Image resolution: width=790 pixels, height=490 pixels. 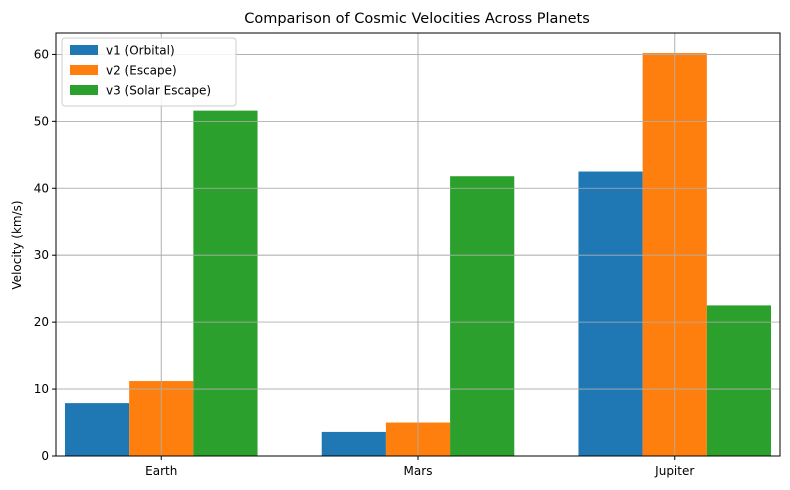 I want to click on x-tick-label-mars: Mars, so click(x=418, y=471).